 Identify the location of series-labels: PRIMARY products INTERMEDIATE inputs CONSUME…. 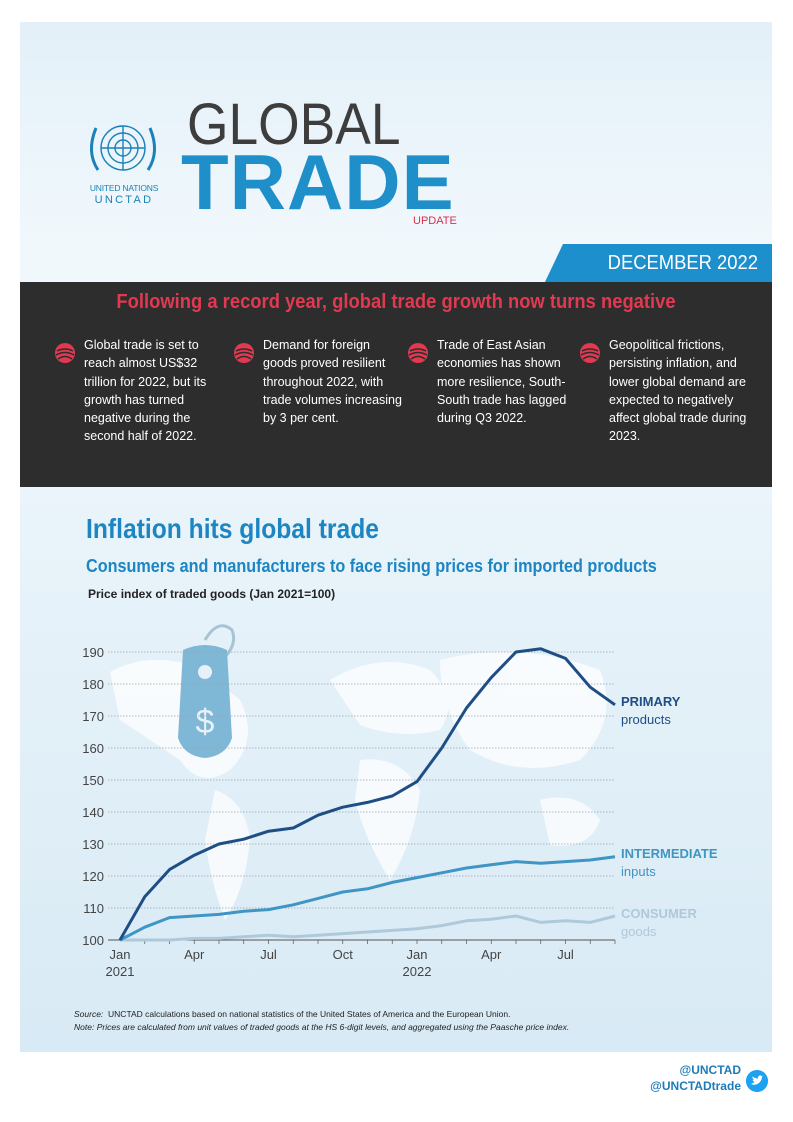
(669, 816).